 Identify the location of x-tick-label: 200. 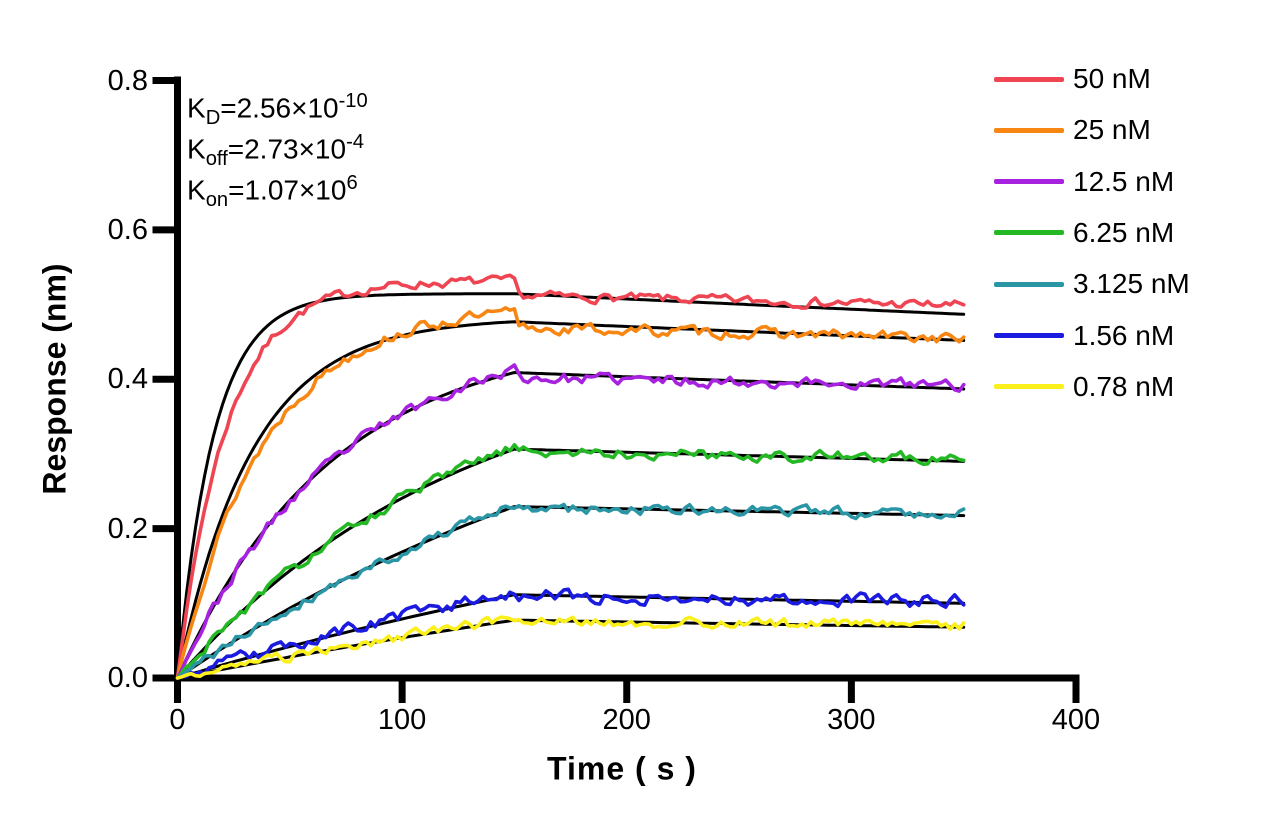
(626, 720).